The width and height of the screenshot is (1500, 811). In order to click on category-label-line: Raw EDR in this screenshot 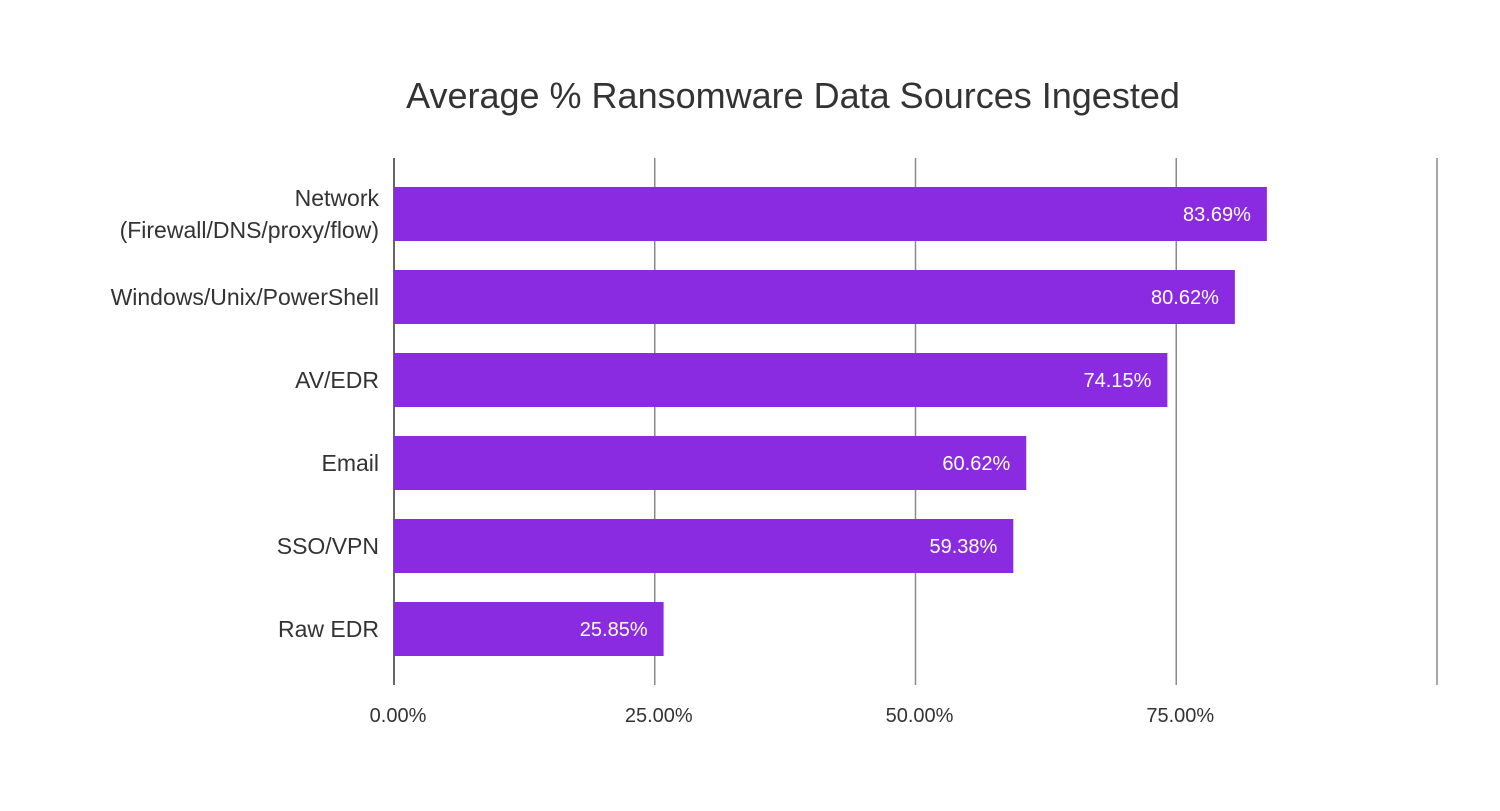, I will do `click(328, 629)`.